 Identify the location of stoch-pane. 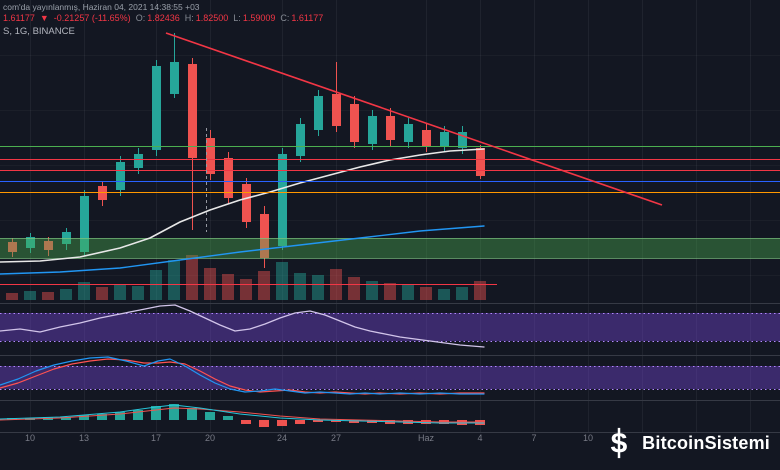
(390, 375).